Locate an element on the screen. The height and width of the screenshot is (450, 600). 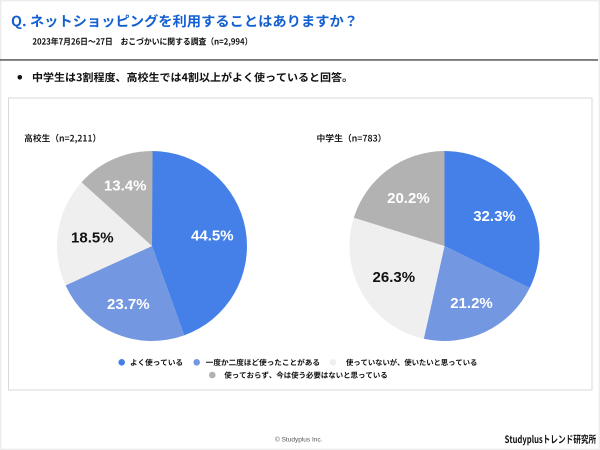
svg-text: 26.3% is located at coordinates (394, 277).